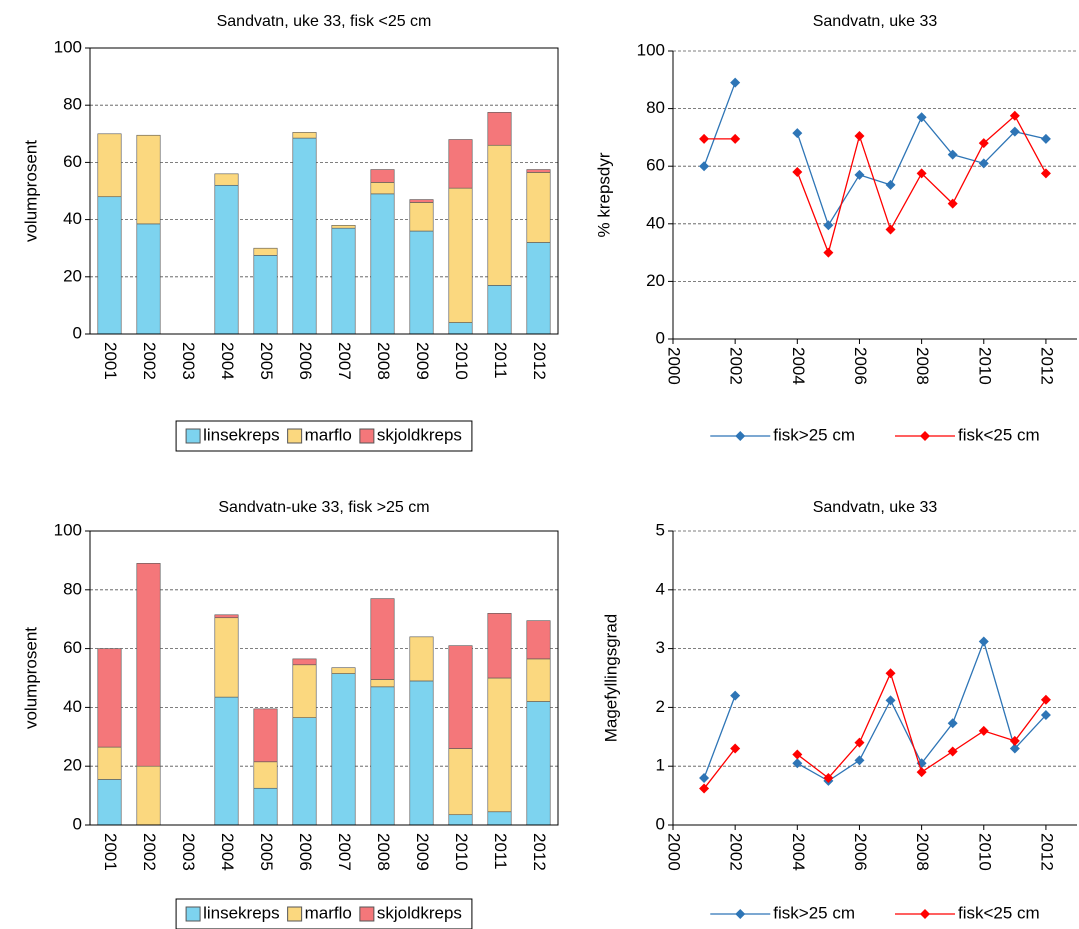 This screenshot has height=929, width=1079. I want to click on y-tick-label: 80, so click(655, 107).